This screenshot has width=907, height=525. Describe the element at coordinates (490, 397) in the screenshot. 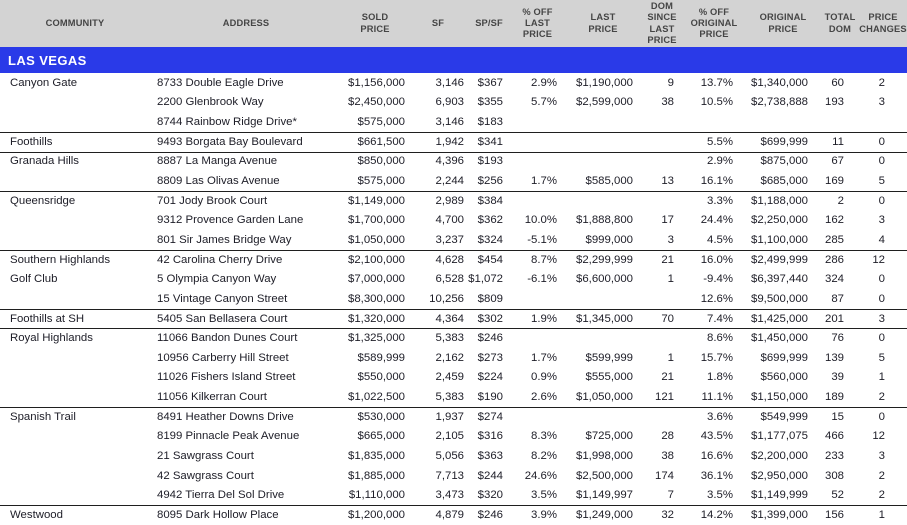

I see `cell-sp_sf: $190` at that location.